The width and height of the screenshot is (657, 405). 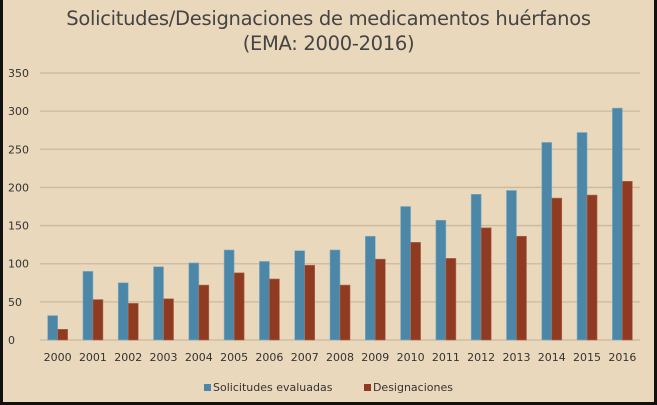 I want to click on bar-solicitudes-2014, so click(x=547, y=241).